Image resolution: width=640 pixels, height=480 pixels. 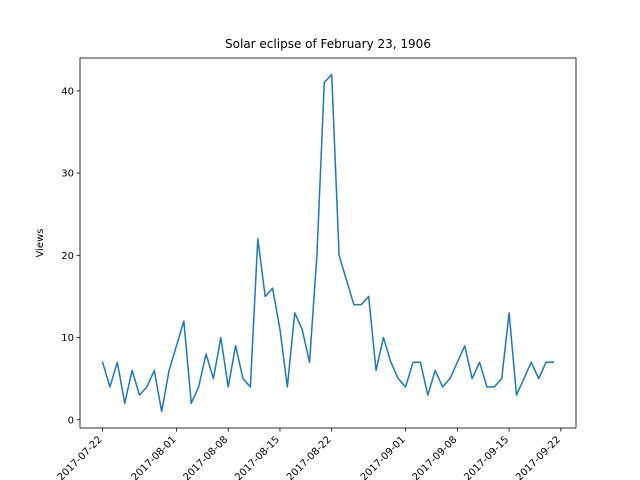 I want to click on y-tick-label: 40, so click(x=67, y=91).